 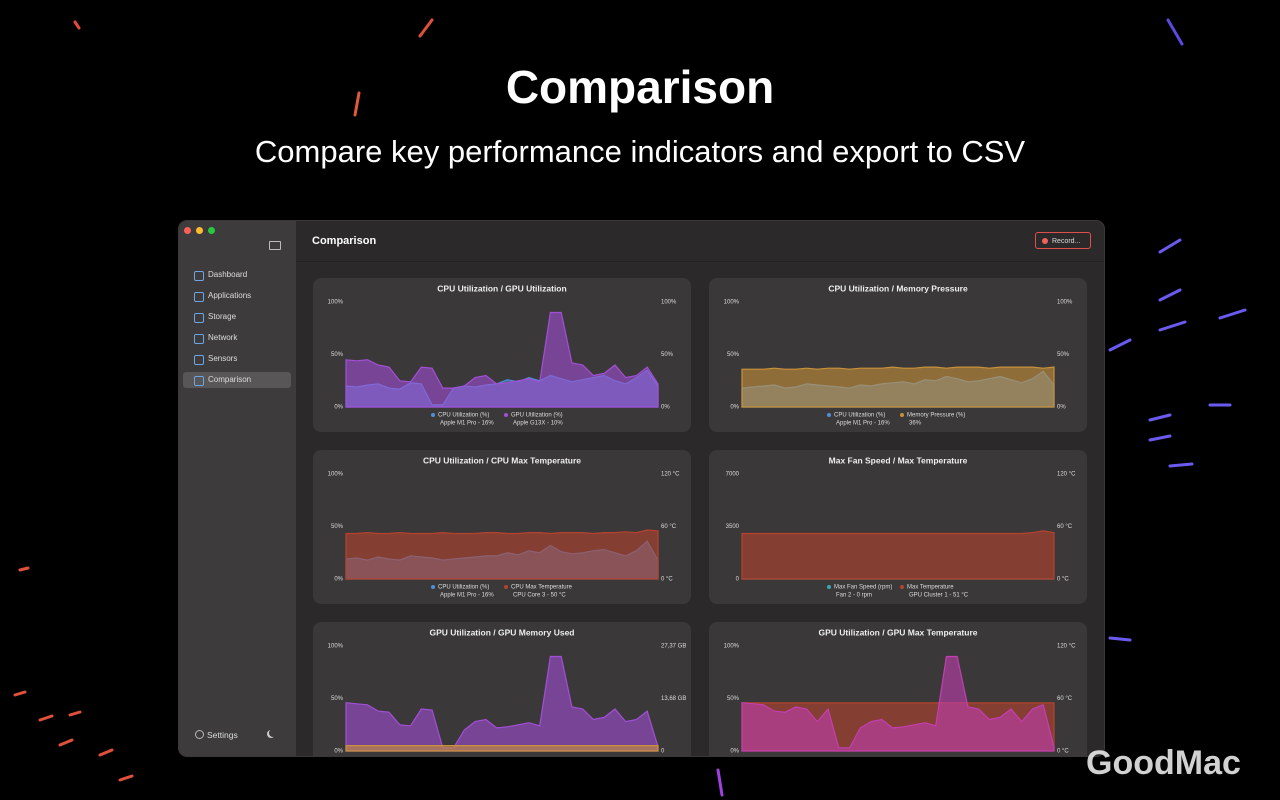 I want to click on y-tick-label: 7000, so click(x=733, y=475).